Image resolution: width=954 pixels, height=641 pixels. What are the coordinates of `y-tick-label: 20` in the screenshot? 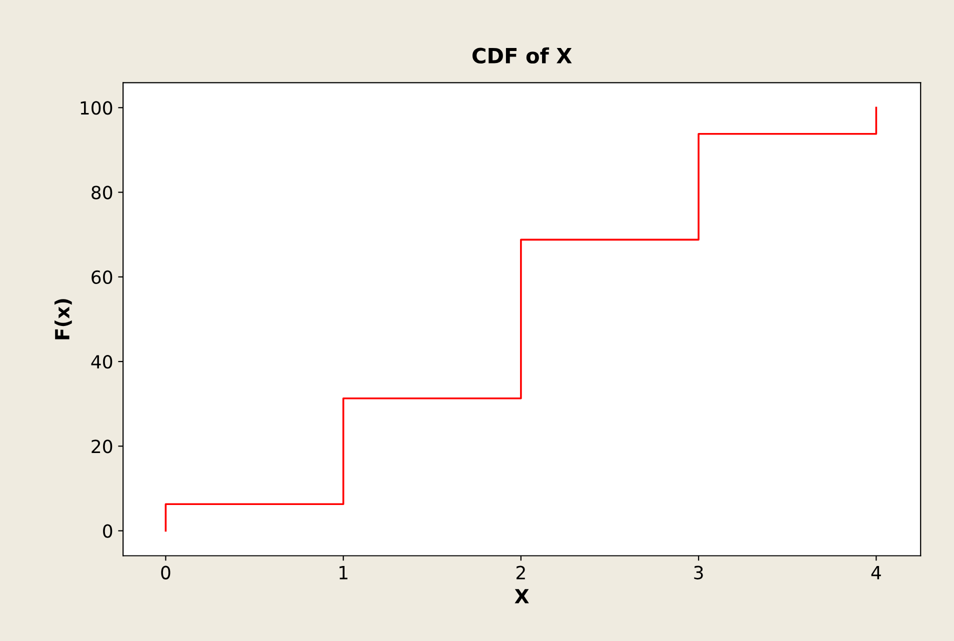 It's located at (102, 447).